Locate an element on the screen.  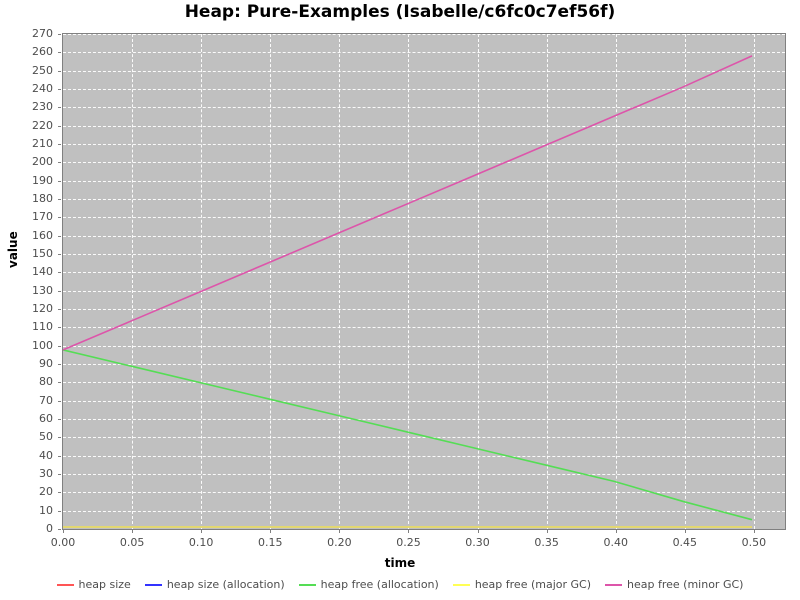
legend-item: heap free (major GC) is located at coordinates (522, 584).